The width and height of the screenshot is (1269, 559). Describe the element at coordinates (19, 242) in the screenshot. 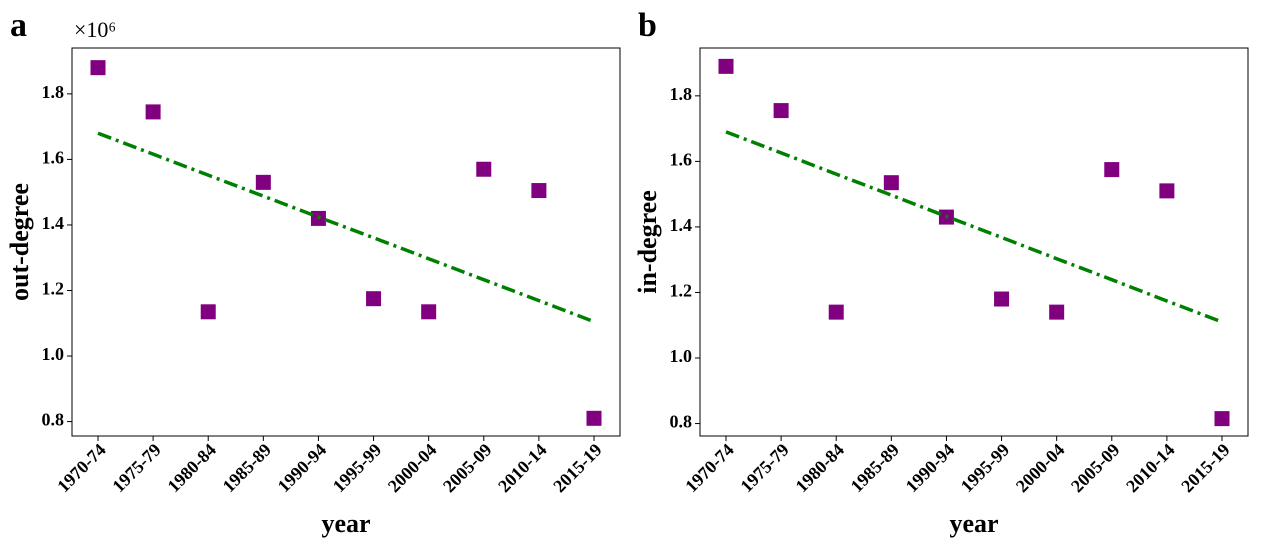

I see `y-axis-label: out-degree` at that location.